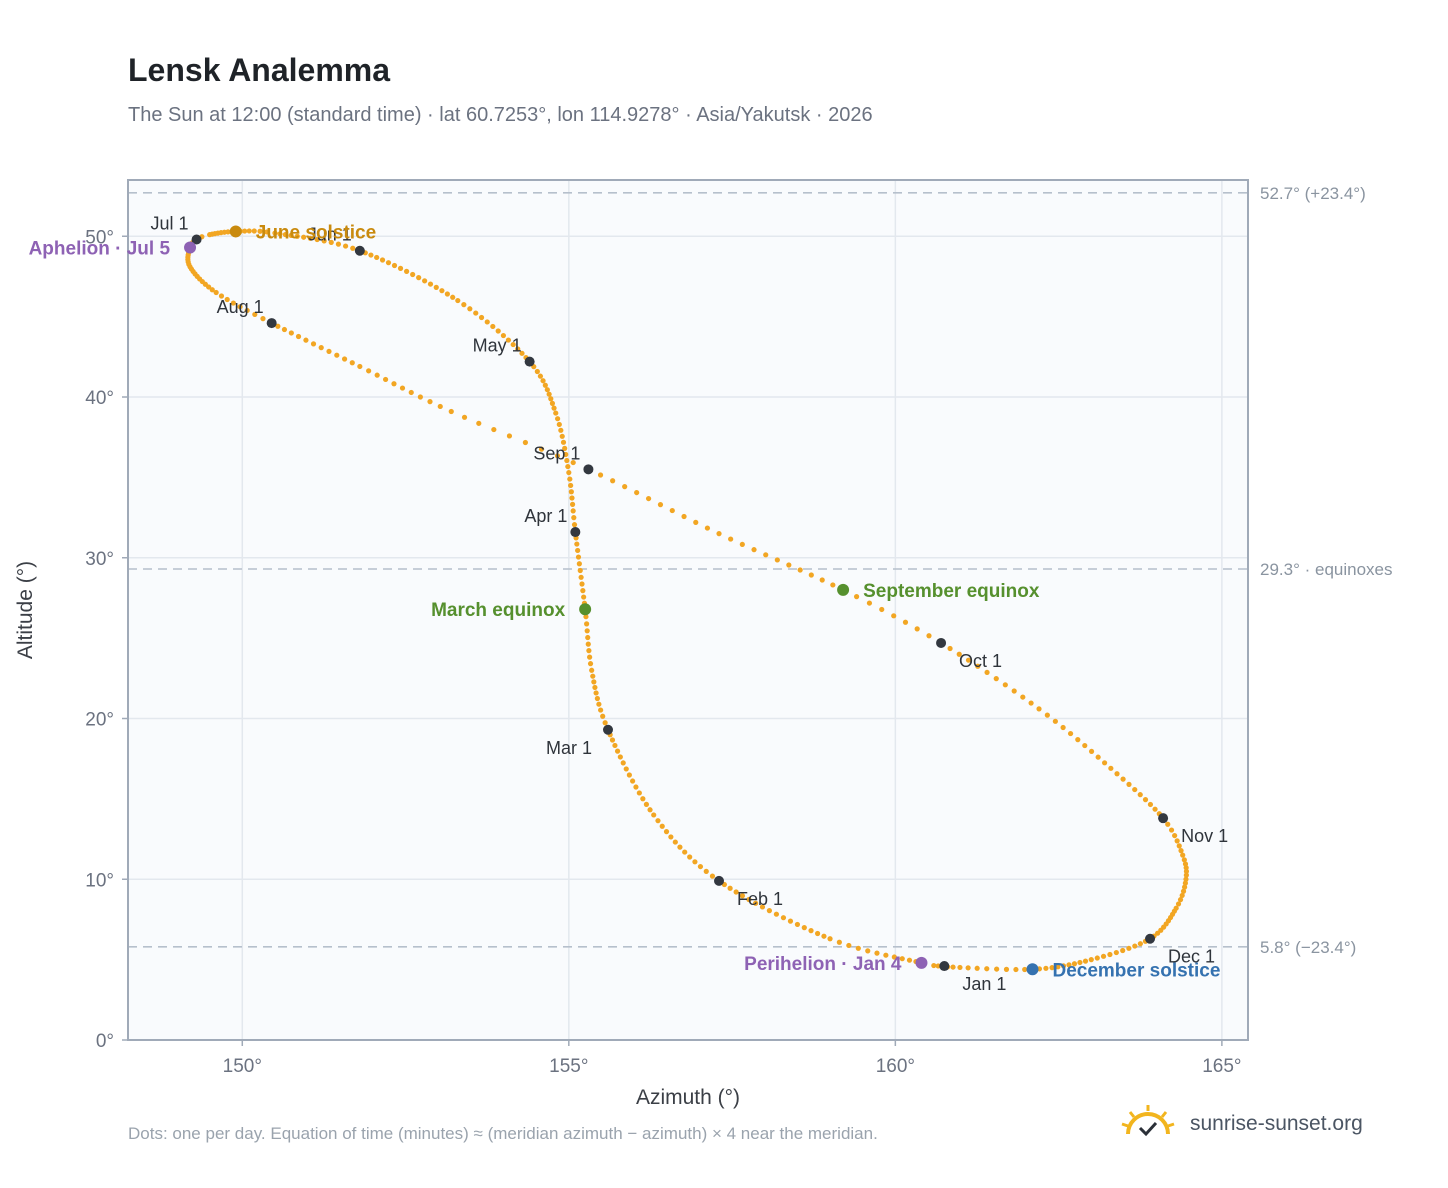 The height and width of the screenshot is (1188, 1448). I want to click on x-tick-label: 150°, so click(242, 1066).